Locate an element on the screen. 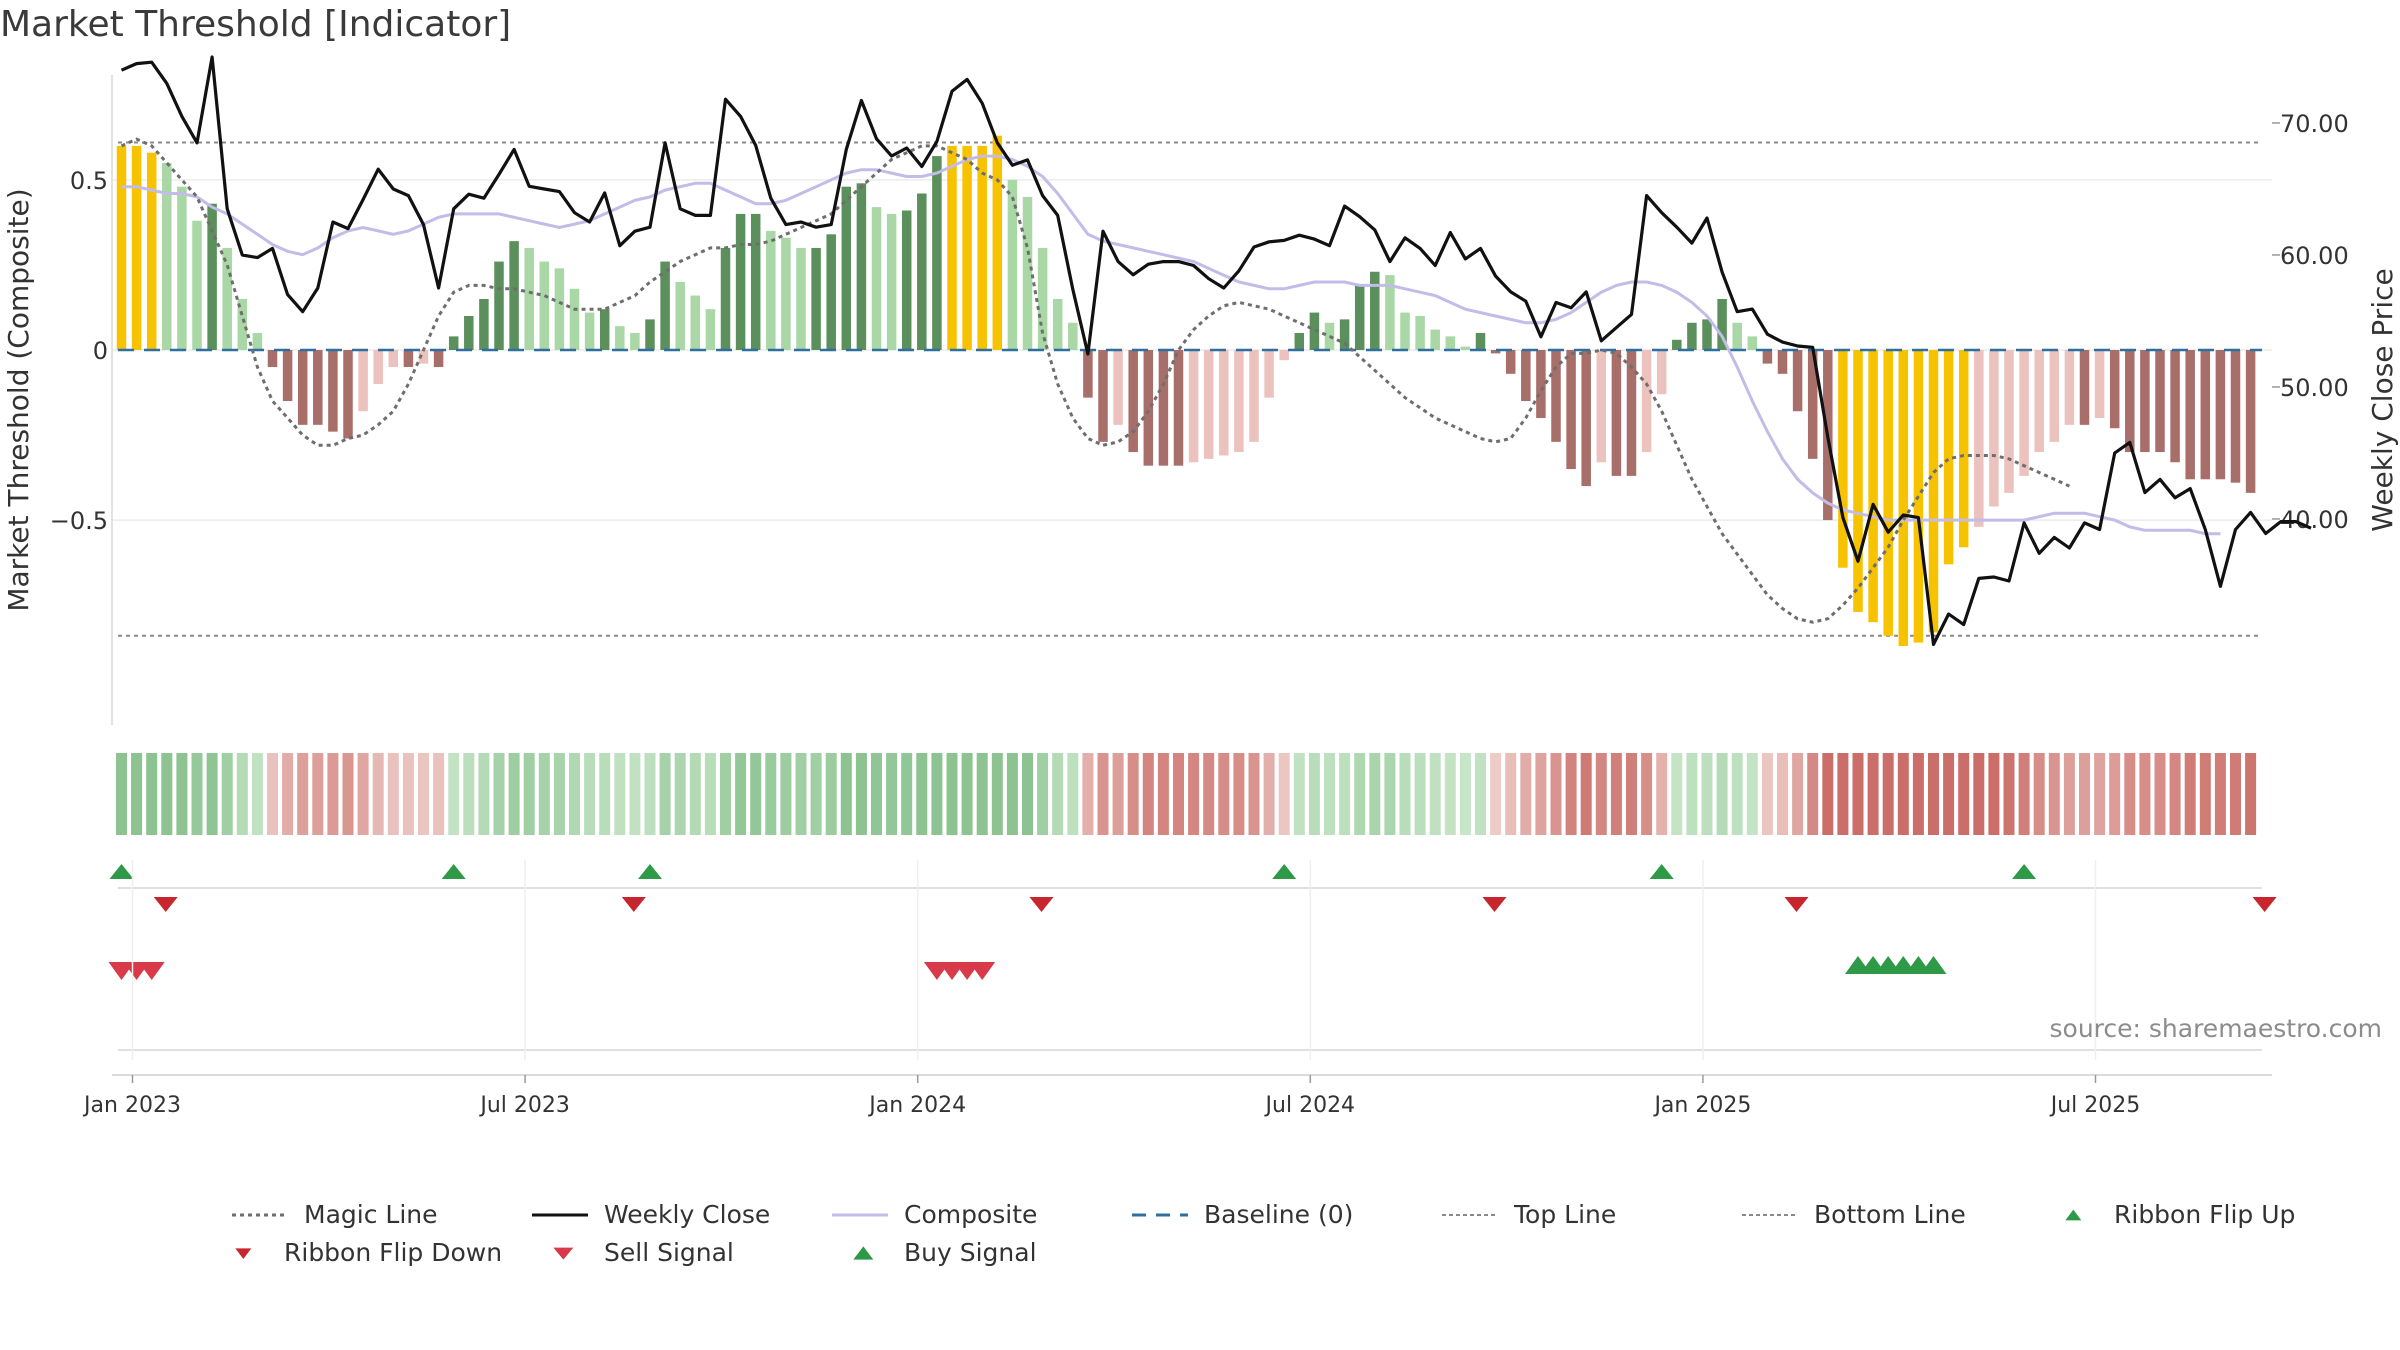 The height and width of the screenshot is (1350, 2400). legend-swatch-ribbon-flip-up is located at coordinates (2073, 1214).